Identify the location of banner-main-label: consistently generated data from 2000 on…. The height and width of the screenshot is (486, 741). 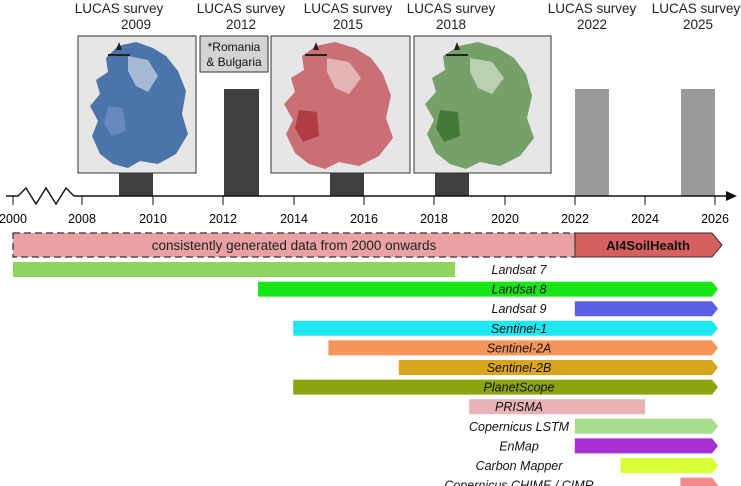
(294, 245).